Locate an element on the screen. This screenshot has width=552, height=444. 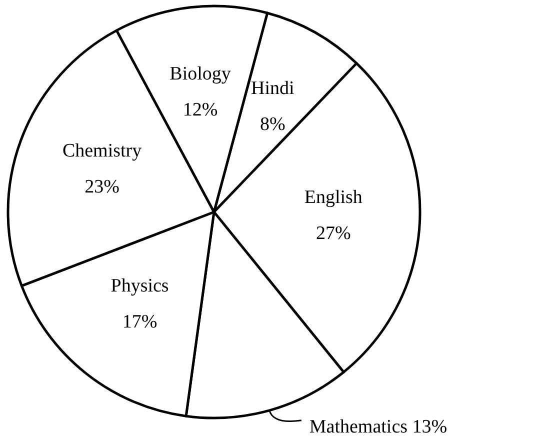
slice-label: English is located at coordinates (333, 197).